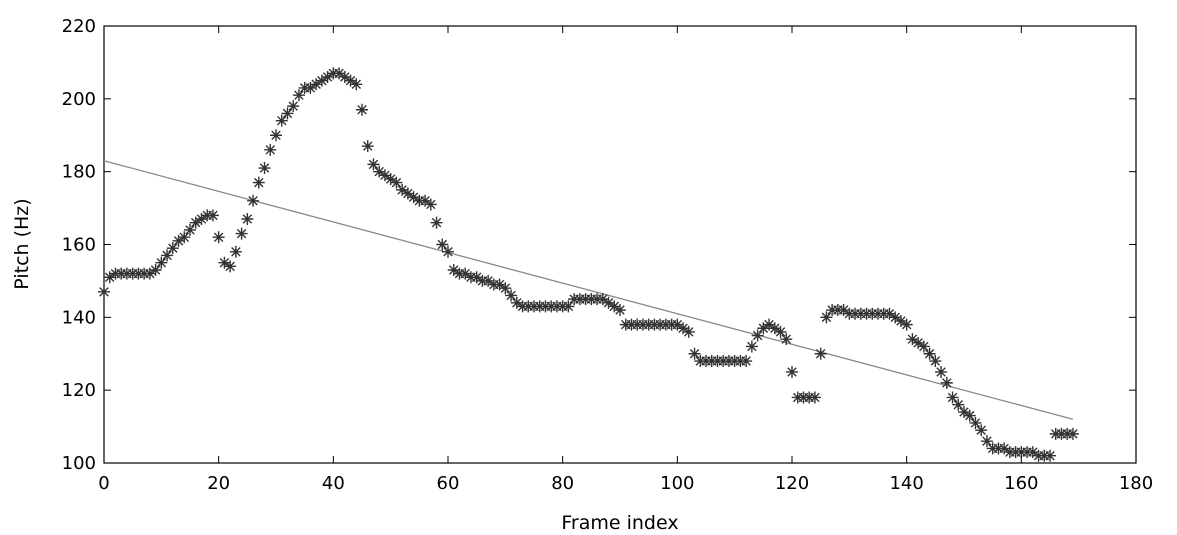 This screenshot has width=1177, height=535. I want to click on y-tick-label: 100, so click(79, 463).